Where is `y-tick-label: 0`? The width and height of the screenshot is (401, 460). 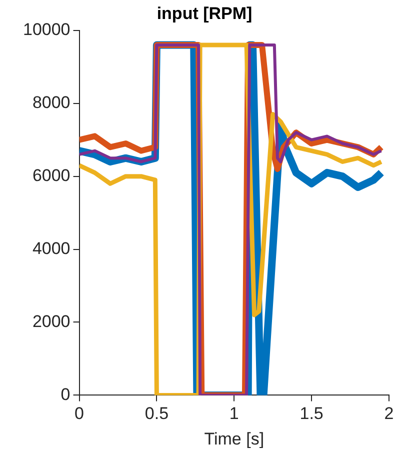
y-tick-label: 0 is located at coordinates (65, 394).